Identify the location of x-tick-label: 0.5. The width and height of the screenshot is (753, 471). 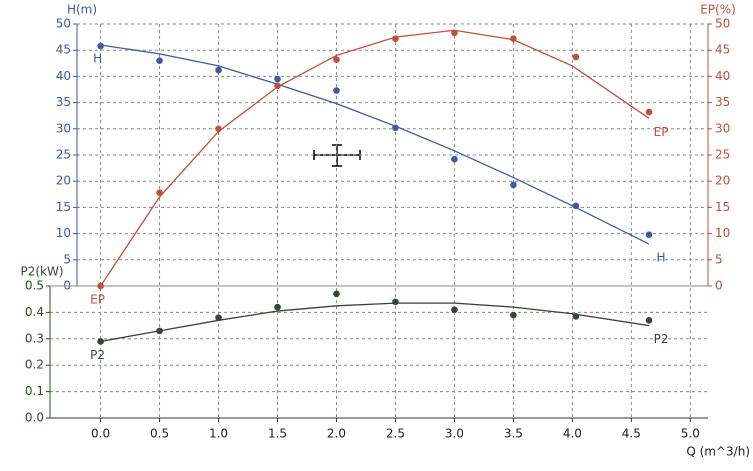
(159, 434).